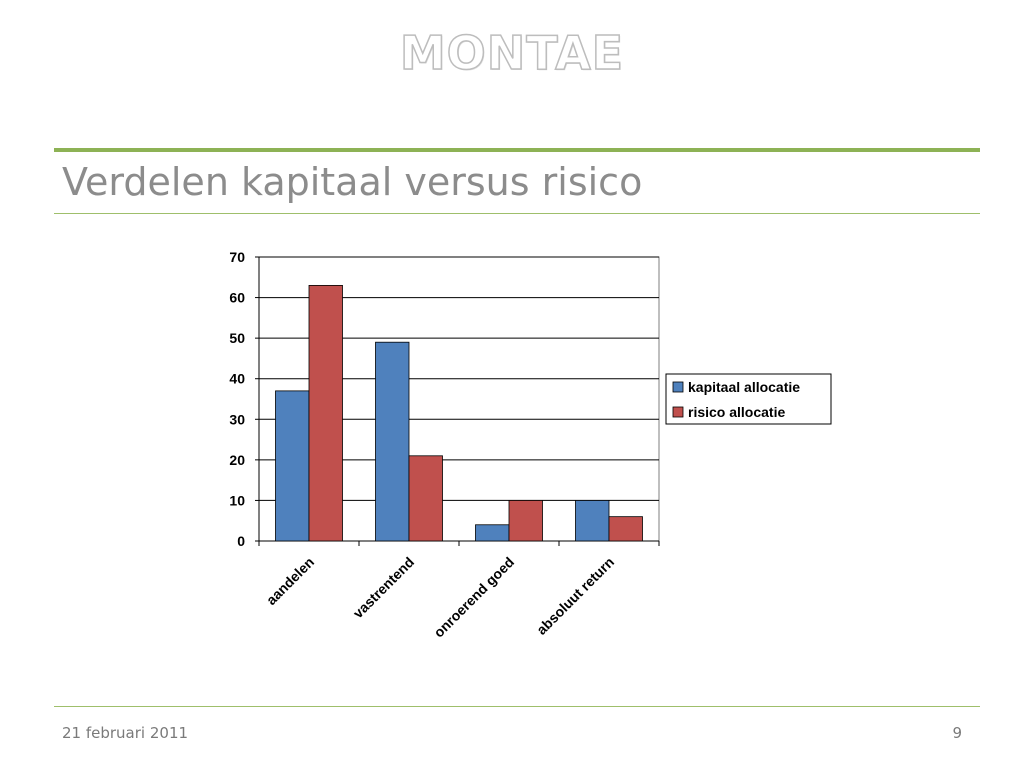  I want to click on category-label: vastrentend, so click(383, 587).